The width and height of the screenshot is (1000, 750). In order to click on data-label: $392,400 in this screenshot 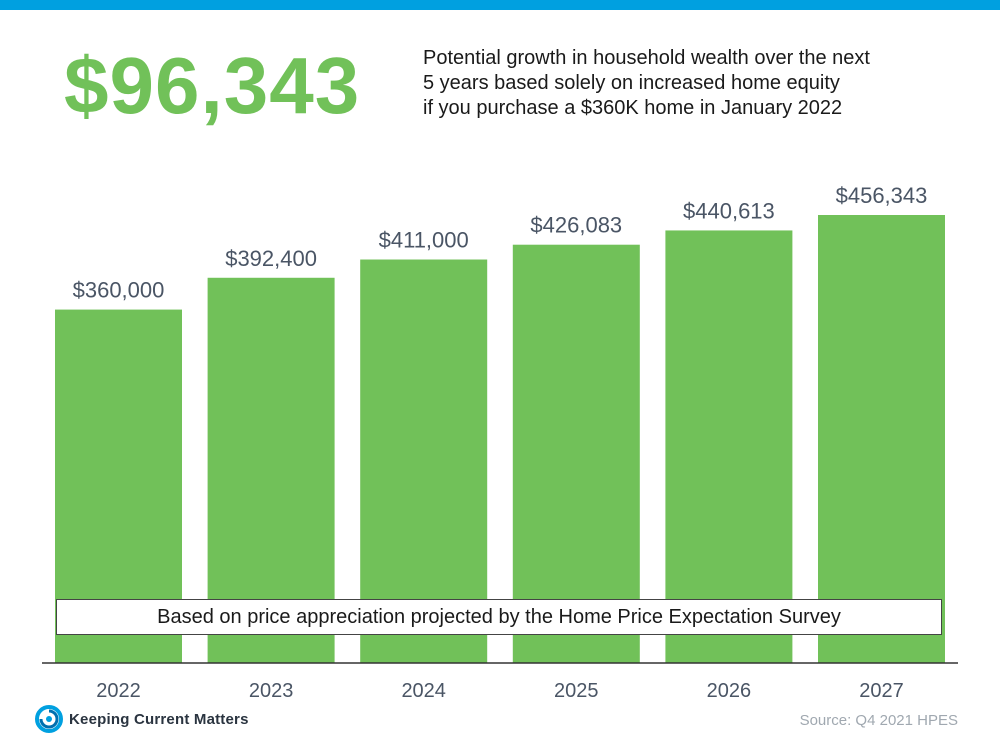, I will do `click(271, 258)`.